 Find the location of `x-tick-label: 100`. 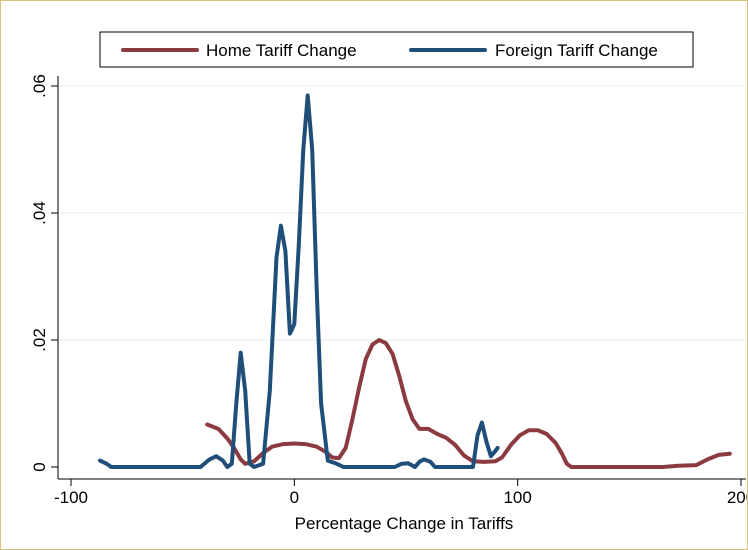

x-tick-label: 100 is located at coordinates (517, 497).